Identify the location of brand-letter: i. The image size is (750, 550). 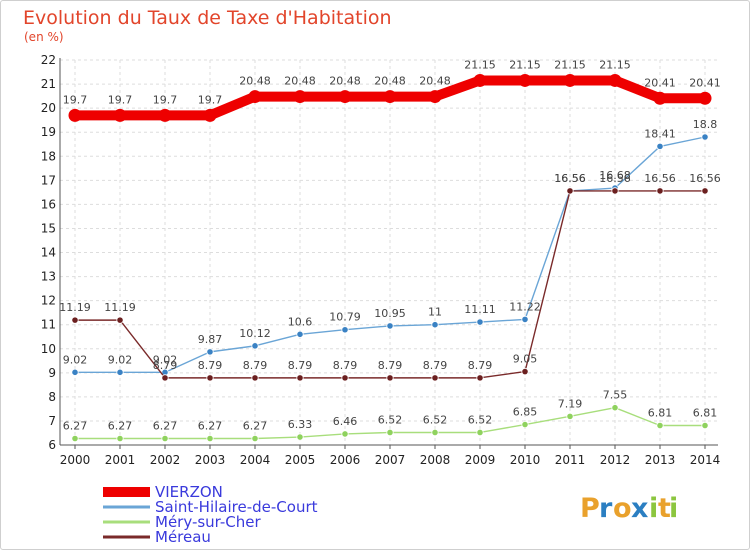
(673, 508).